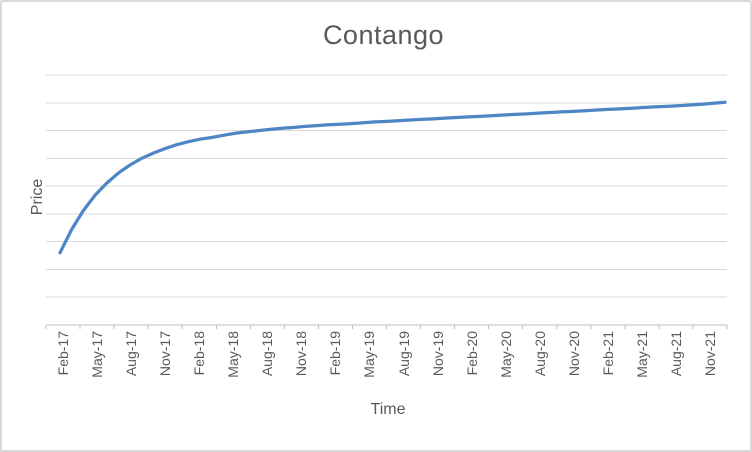 This screenshot has height=452, width=752. Describe the element at coordinates (63, 353) in the screenshot. I see `x-tick-label: Feb-17` at that location.